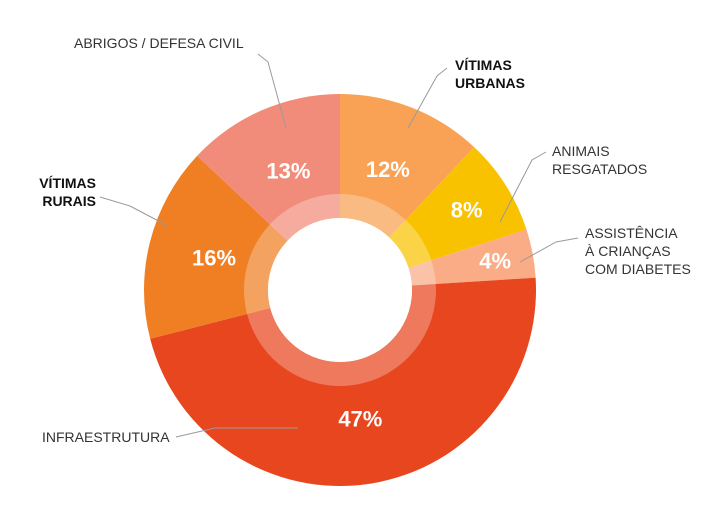 The height and width of the screenshot is (520, 706). Describe the element at coordinates (427, 98) in the screenshot. I see `leader-line-vitimas-urbanas` at that location.